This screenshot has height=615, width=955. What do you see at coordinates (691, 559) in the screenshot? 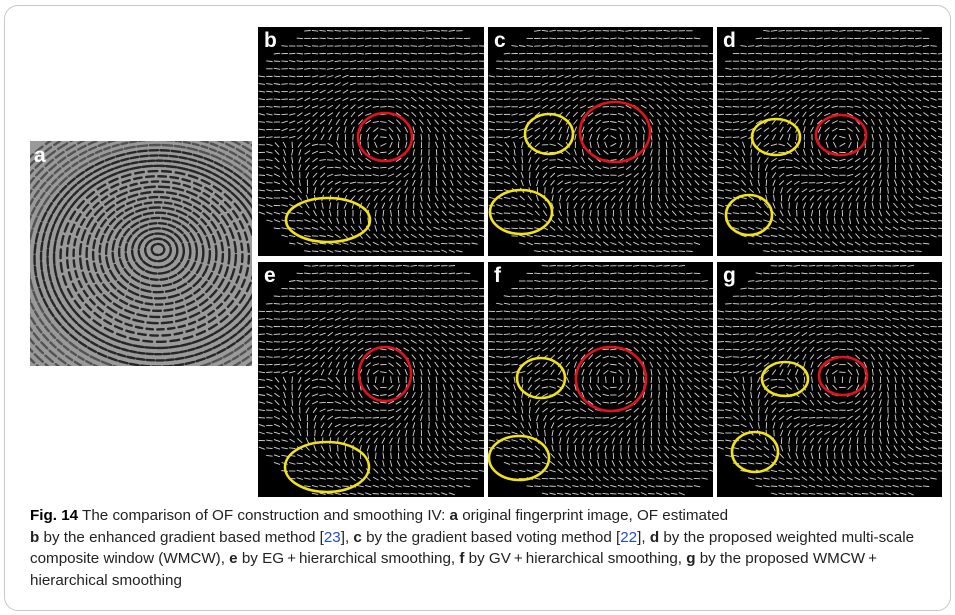
I see `caption-key-g: g` at bounding box center [691, 559].